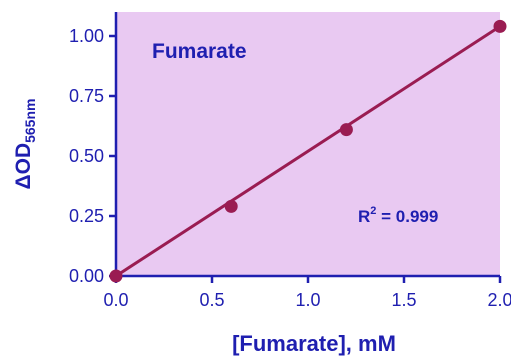 The width and height of the screenshot is (511, 360). Describe the element at coordinates (86, 156) in the screenshot. I see `y-tick-label: 0.50` at that location.